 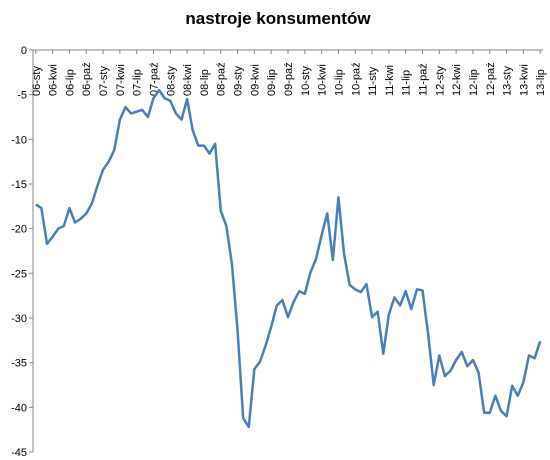 I want to click on x-tick-label: 10-kwi, so click(x=323, y=80).